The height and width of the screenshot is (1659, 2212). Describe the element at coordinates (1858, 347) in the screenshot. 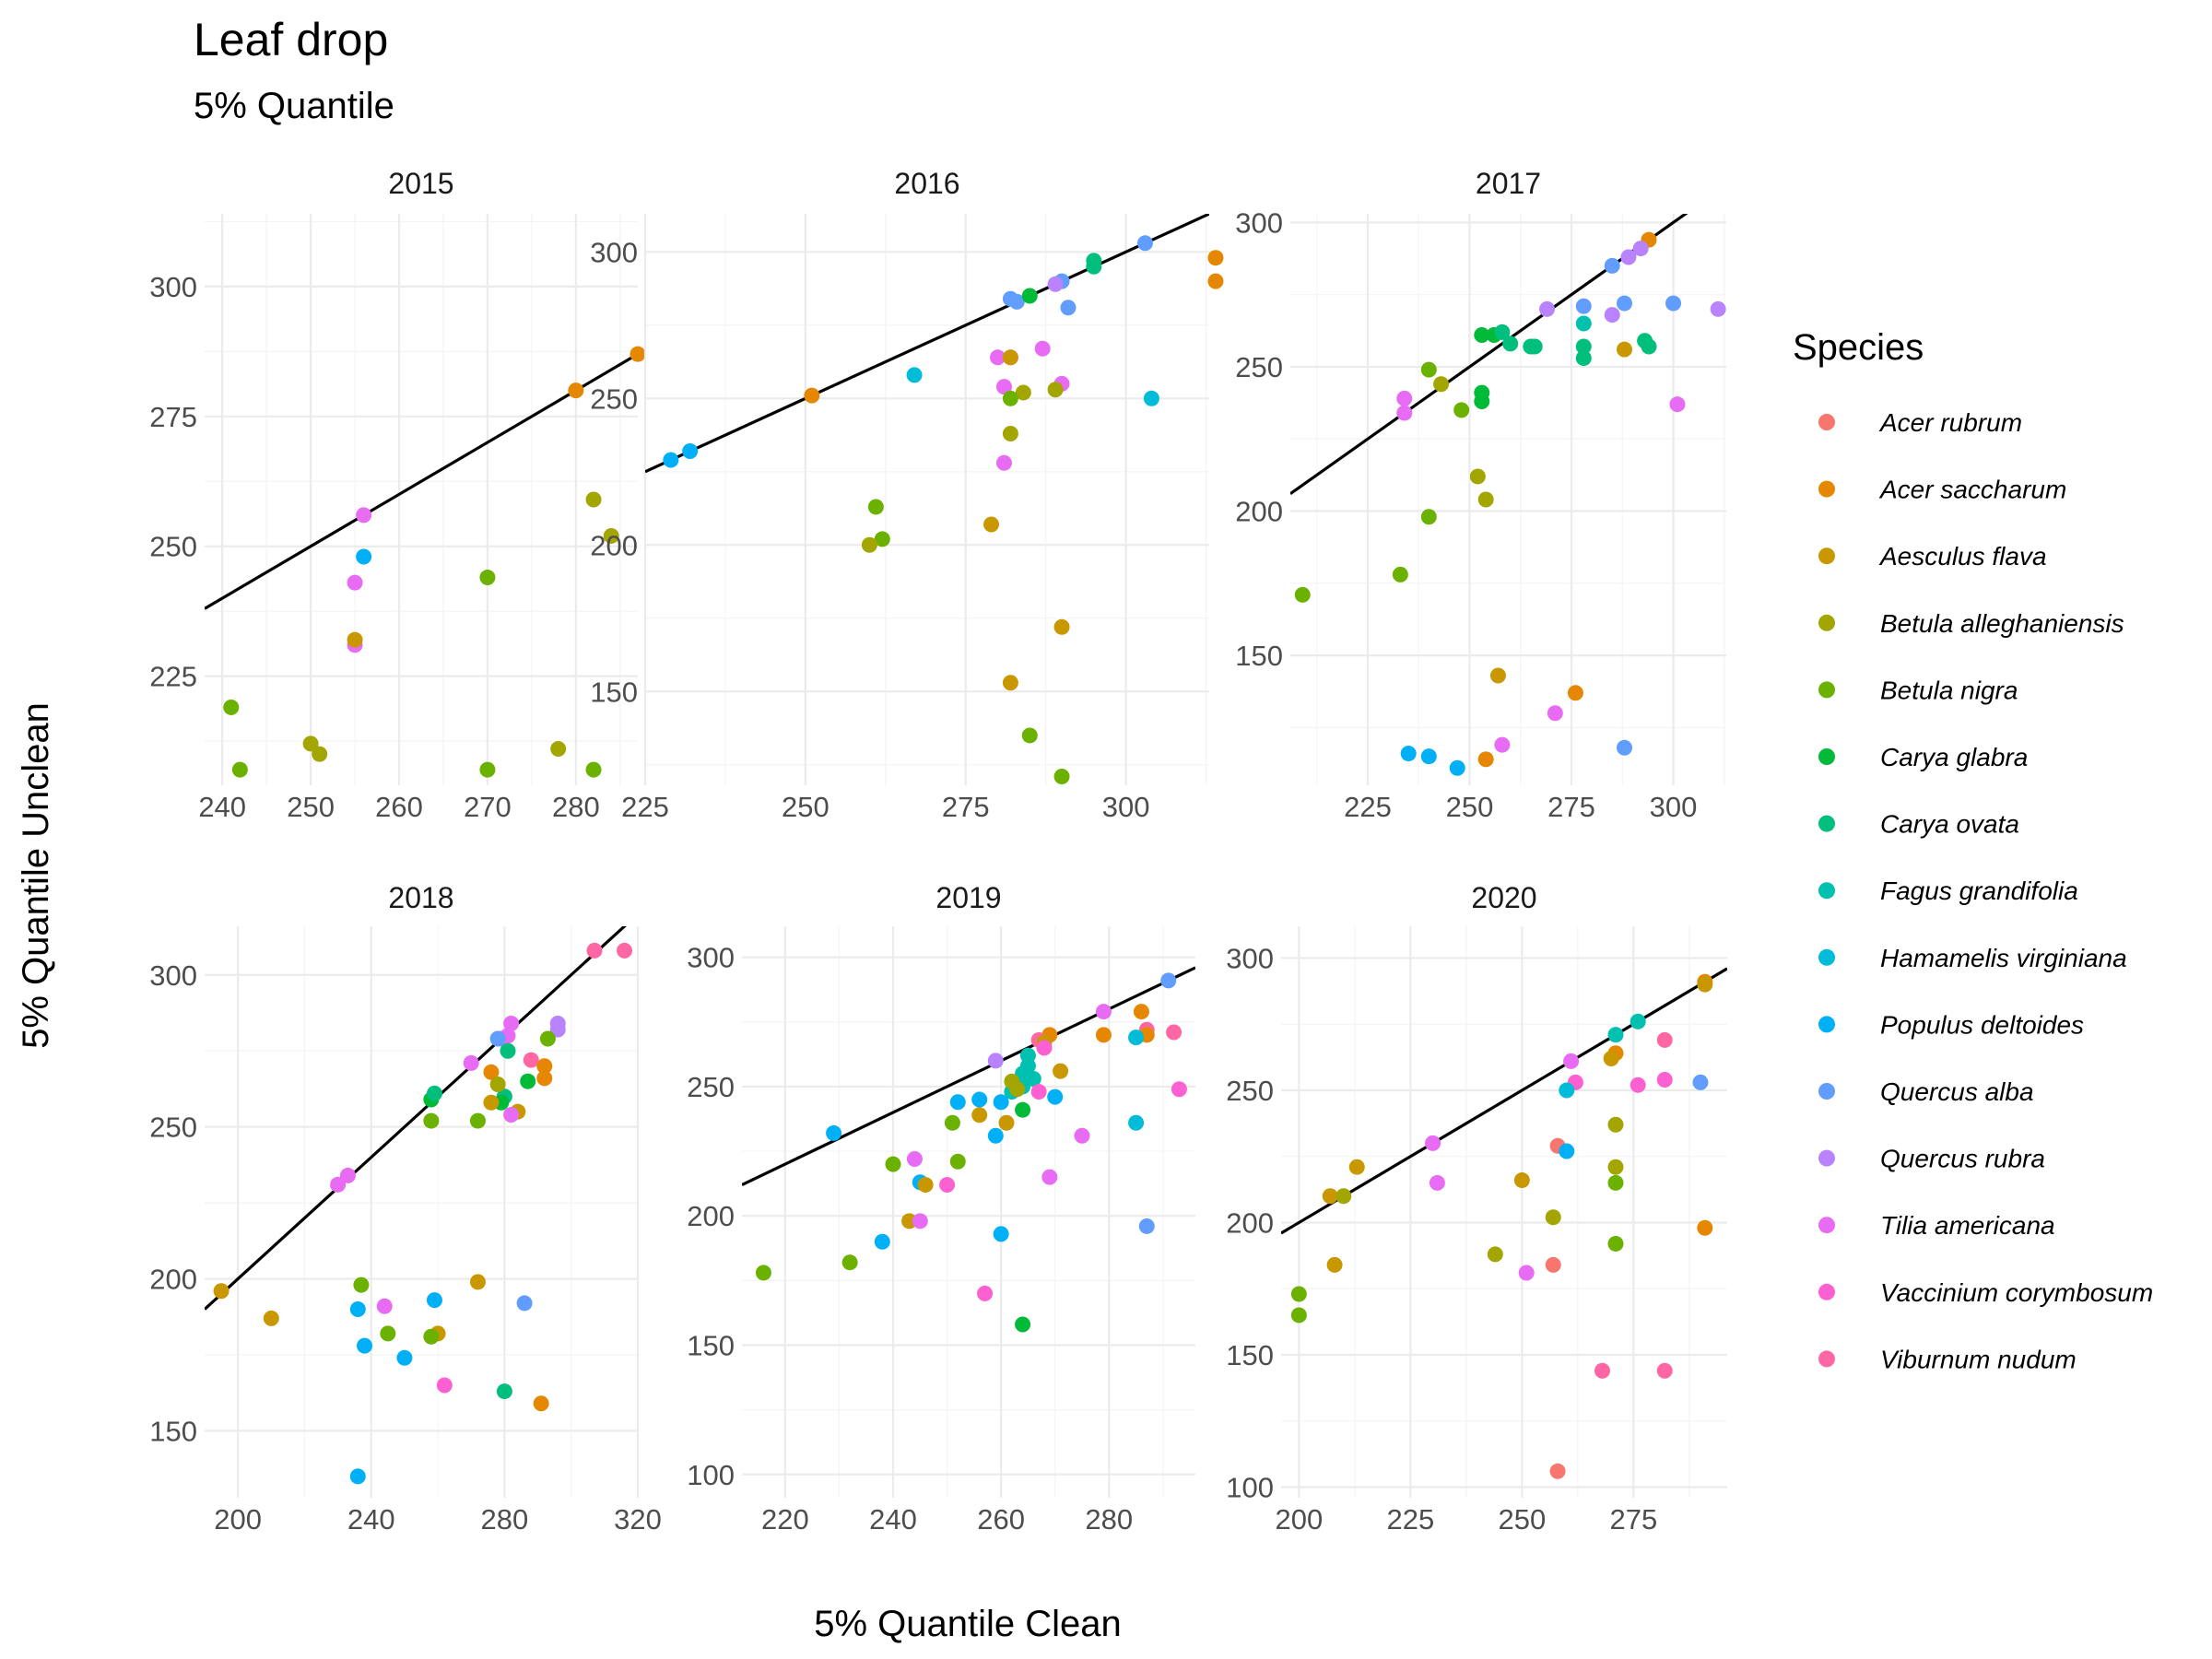

I see `legend-title: Species` at that location.